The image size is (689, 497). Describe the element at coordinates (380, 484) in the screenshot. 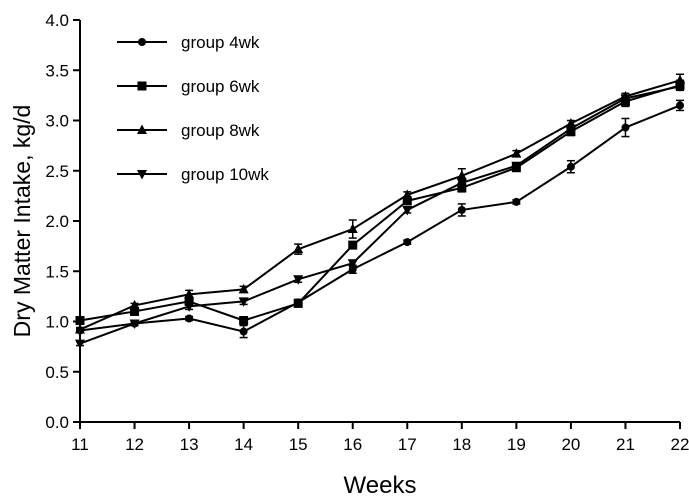

I see `x-axis-label: Weeks` at that location.